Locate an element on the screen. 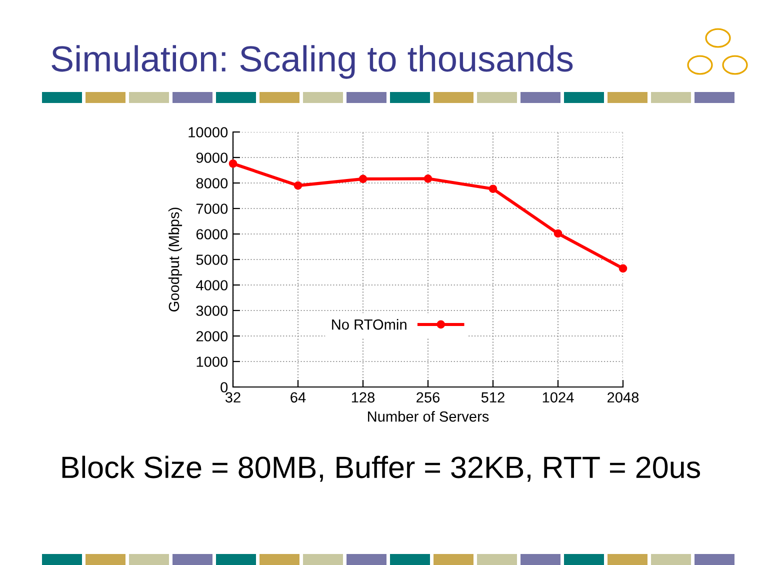  legend-label: No RTOmin is located at coordinates (369, 324).